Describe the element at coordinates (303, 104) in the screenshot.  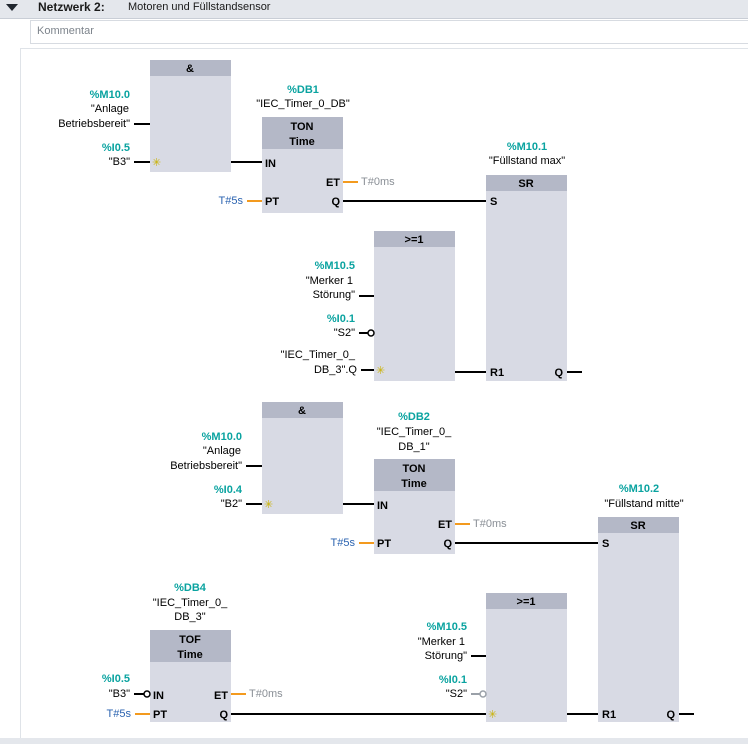
I see `ton1-instance-name: "IEC_Timer_0_DB"` at that location.